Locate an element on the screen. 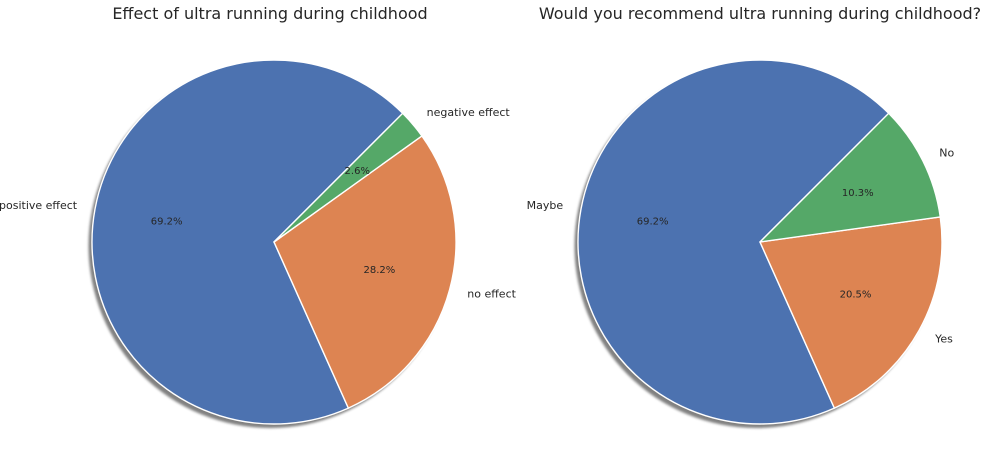 The height and width of the screenshot is (467, 990). pie-slice-no-effect is located at coordinates (365, 272).